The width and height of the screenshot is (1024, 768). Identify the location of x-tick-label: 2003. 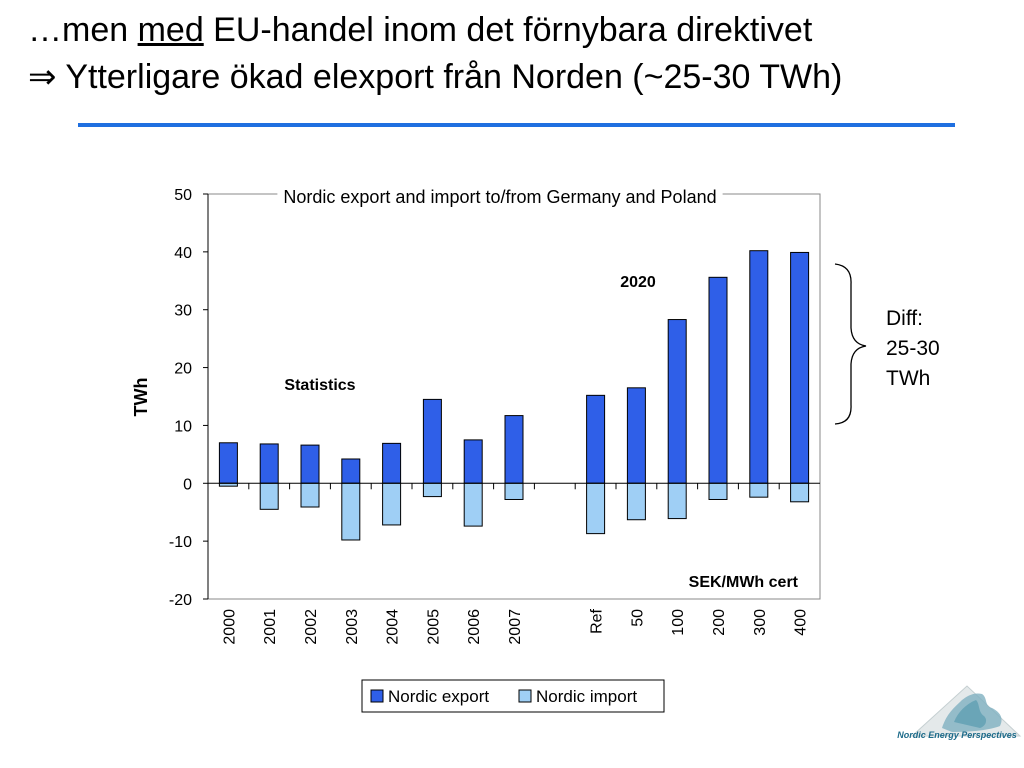
(352, 627).